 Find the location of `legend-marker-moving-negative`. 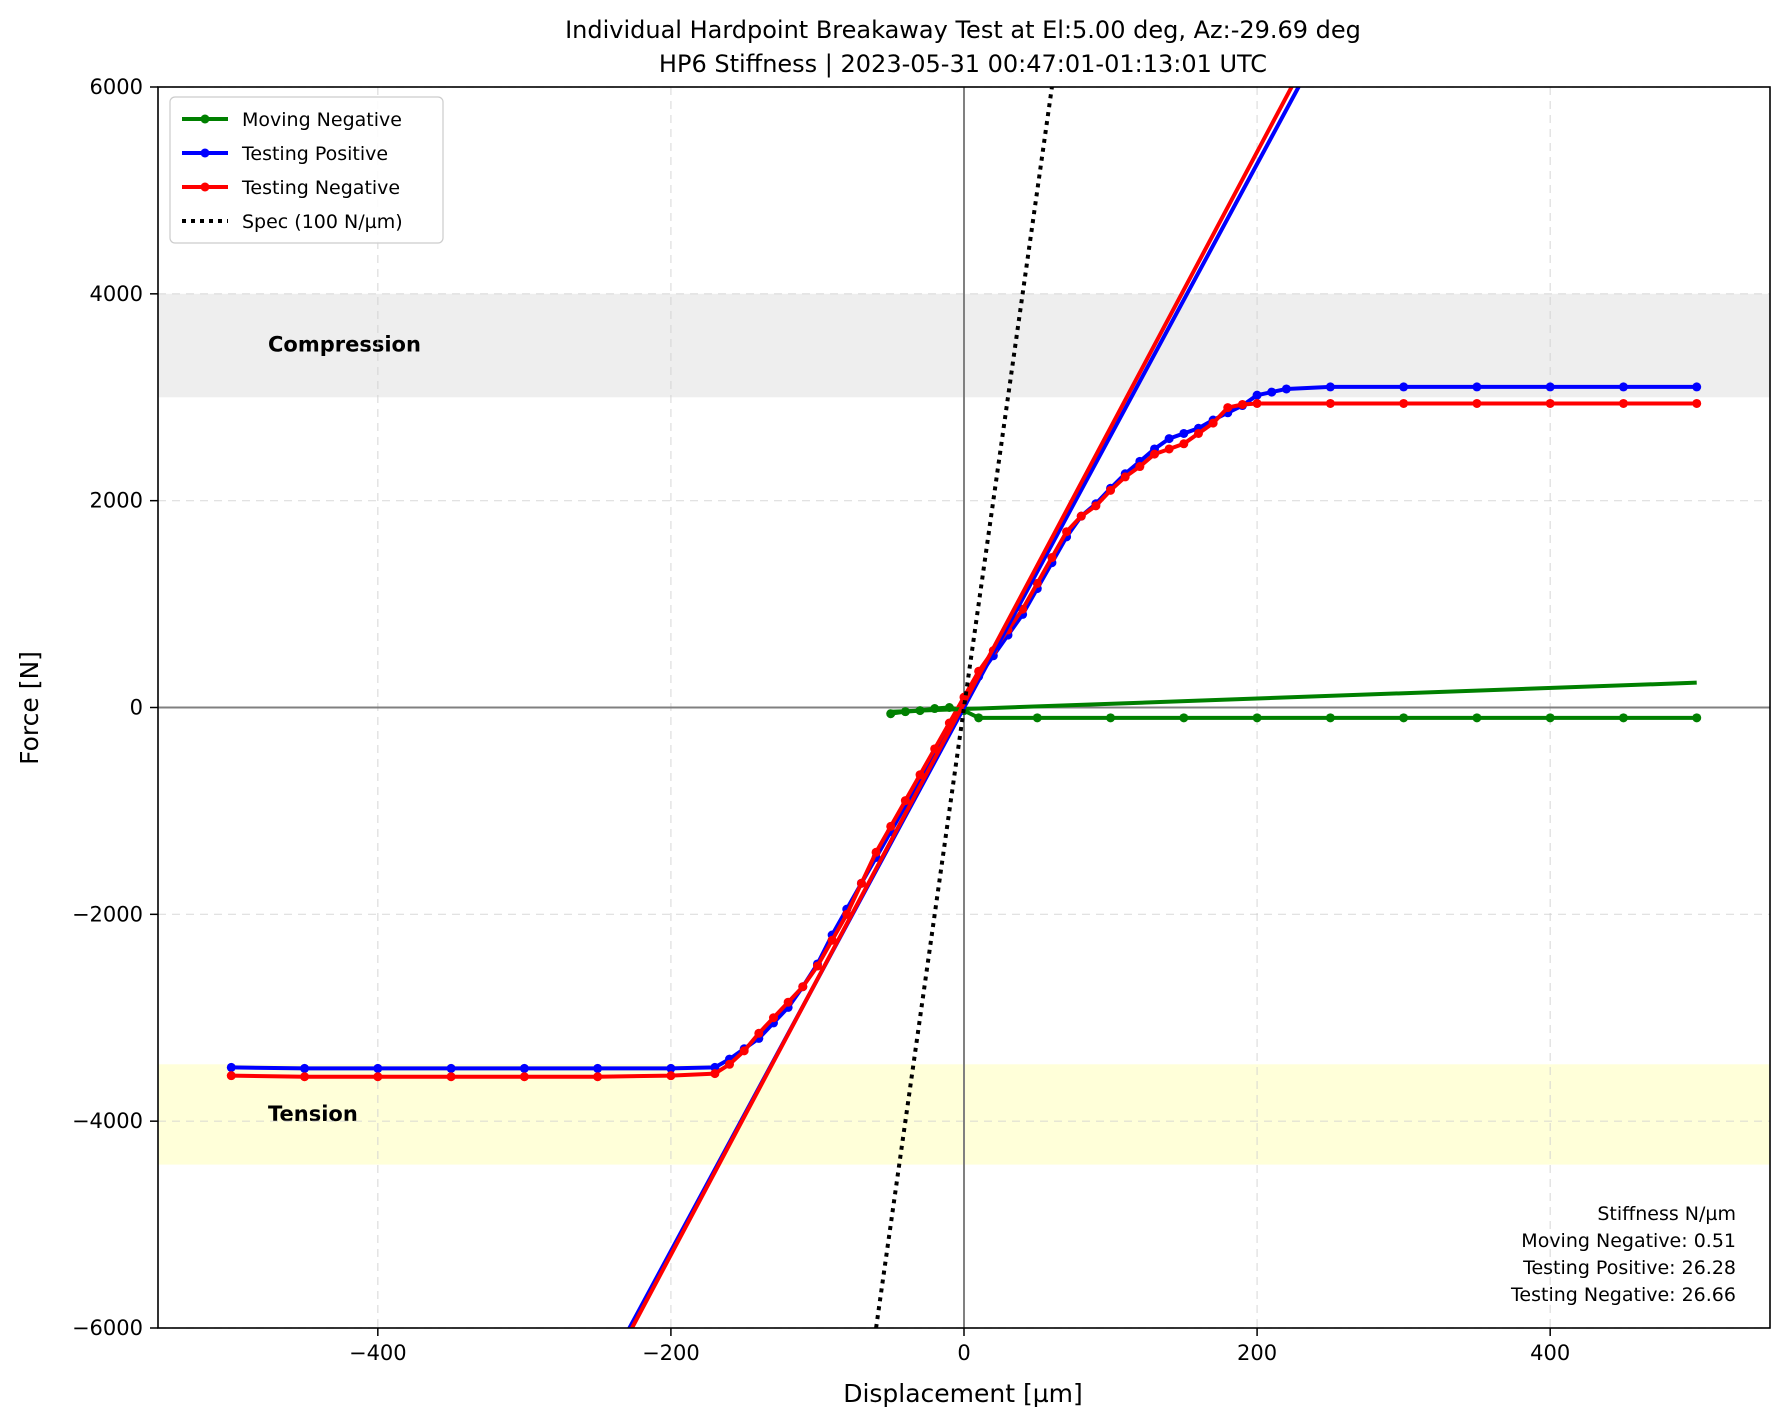

legend-marker-moving-negative is located at coordinates (205, 119).